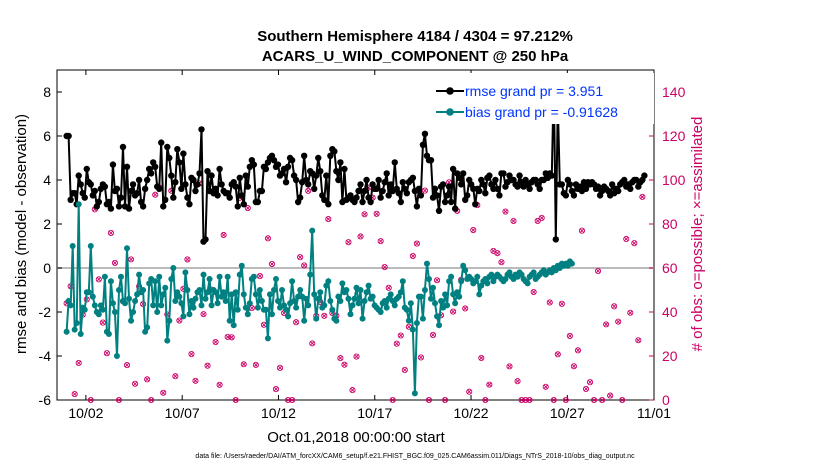 The height and width of the screenshot is (470, 830). What do you see at coordinates (415, 56) in the screenshot?
I see `chart-title-line2: ACARS_U_WIND_COMPONENT @ 250 hPa` at bounding box center [415, 56].